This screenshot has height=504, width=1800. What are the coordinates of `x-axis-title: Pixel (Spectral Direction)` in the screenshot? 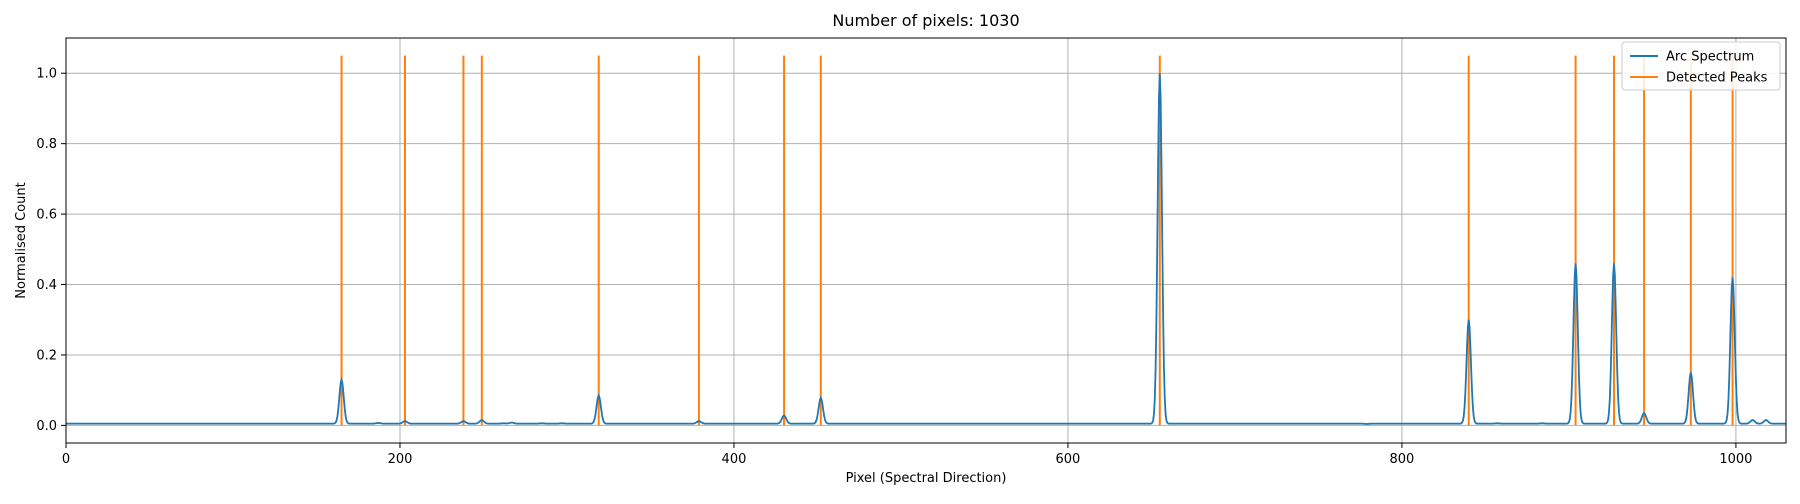 It's located at (926, 478).